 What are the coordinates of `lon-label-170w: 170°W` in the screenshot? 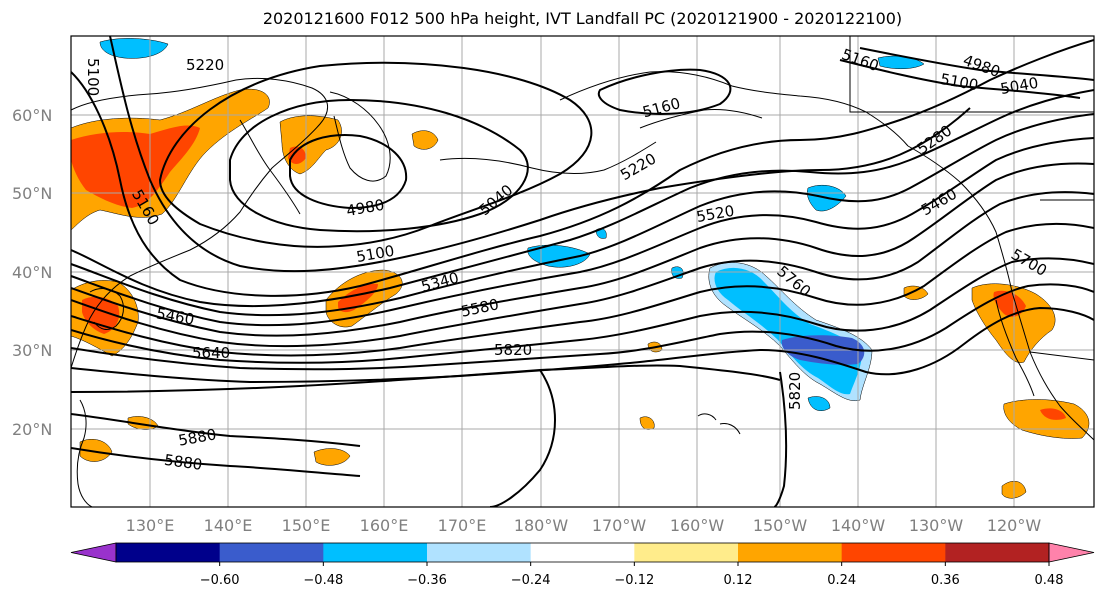 It's located at (619, 525).